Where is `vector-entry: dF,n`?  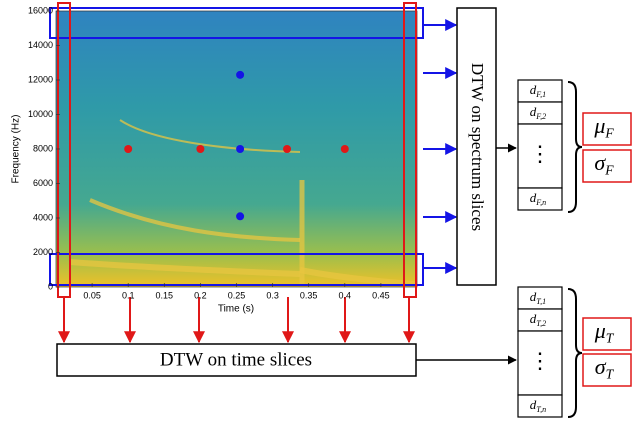
vector-entry: dF,n is located at coordinates (538, 198).